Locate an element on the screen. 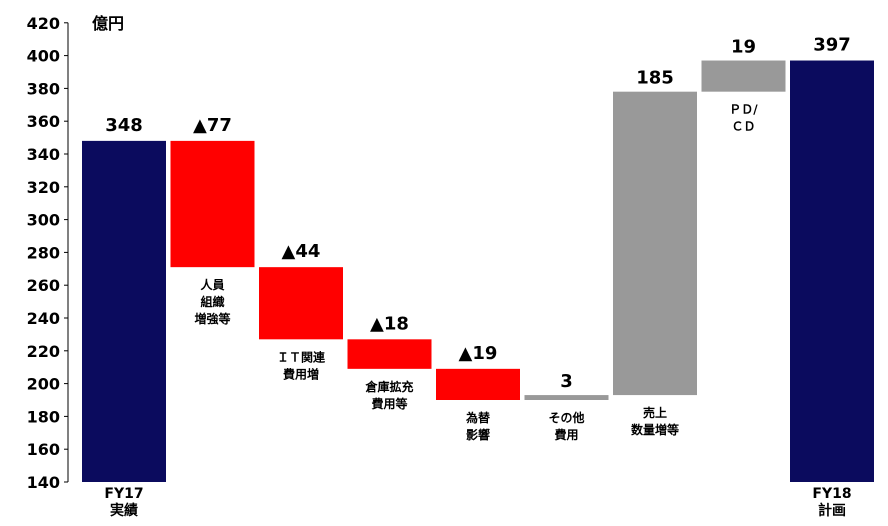 This screenshot has height=526, width=888. category-label: FY17 is located at coordinates (123, 494).